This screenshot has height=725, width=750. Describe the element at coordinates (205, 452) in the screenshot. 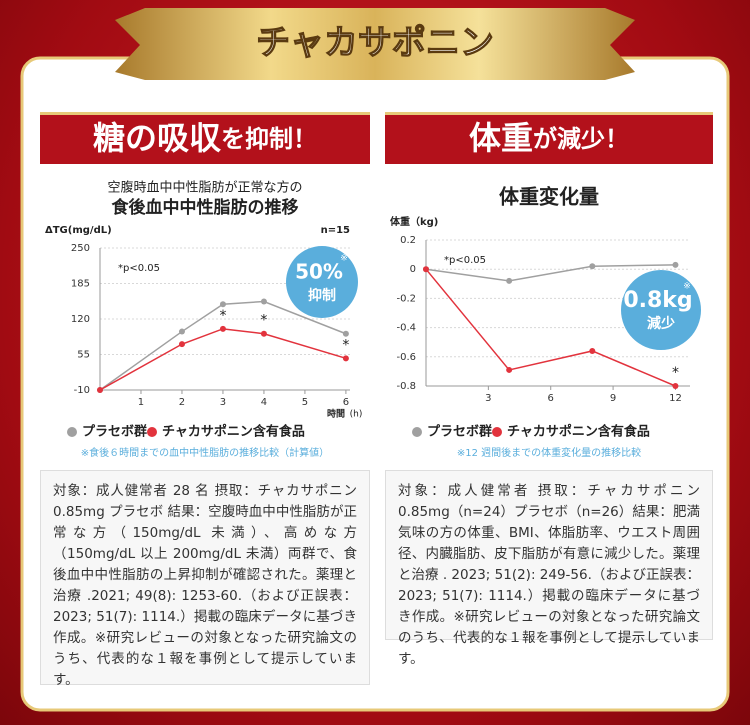

I see `chart-caption: ※食後６時間までの血中中性脂肪の推移比較（計算値）` at that location.